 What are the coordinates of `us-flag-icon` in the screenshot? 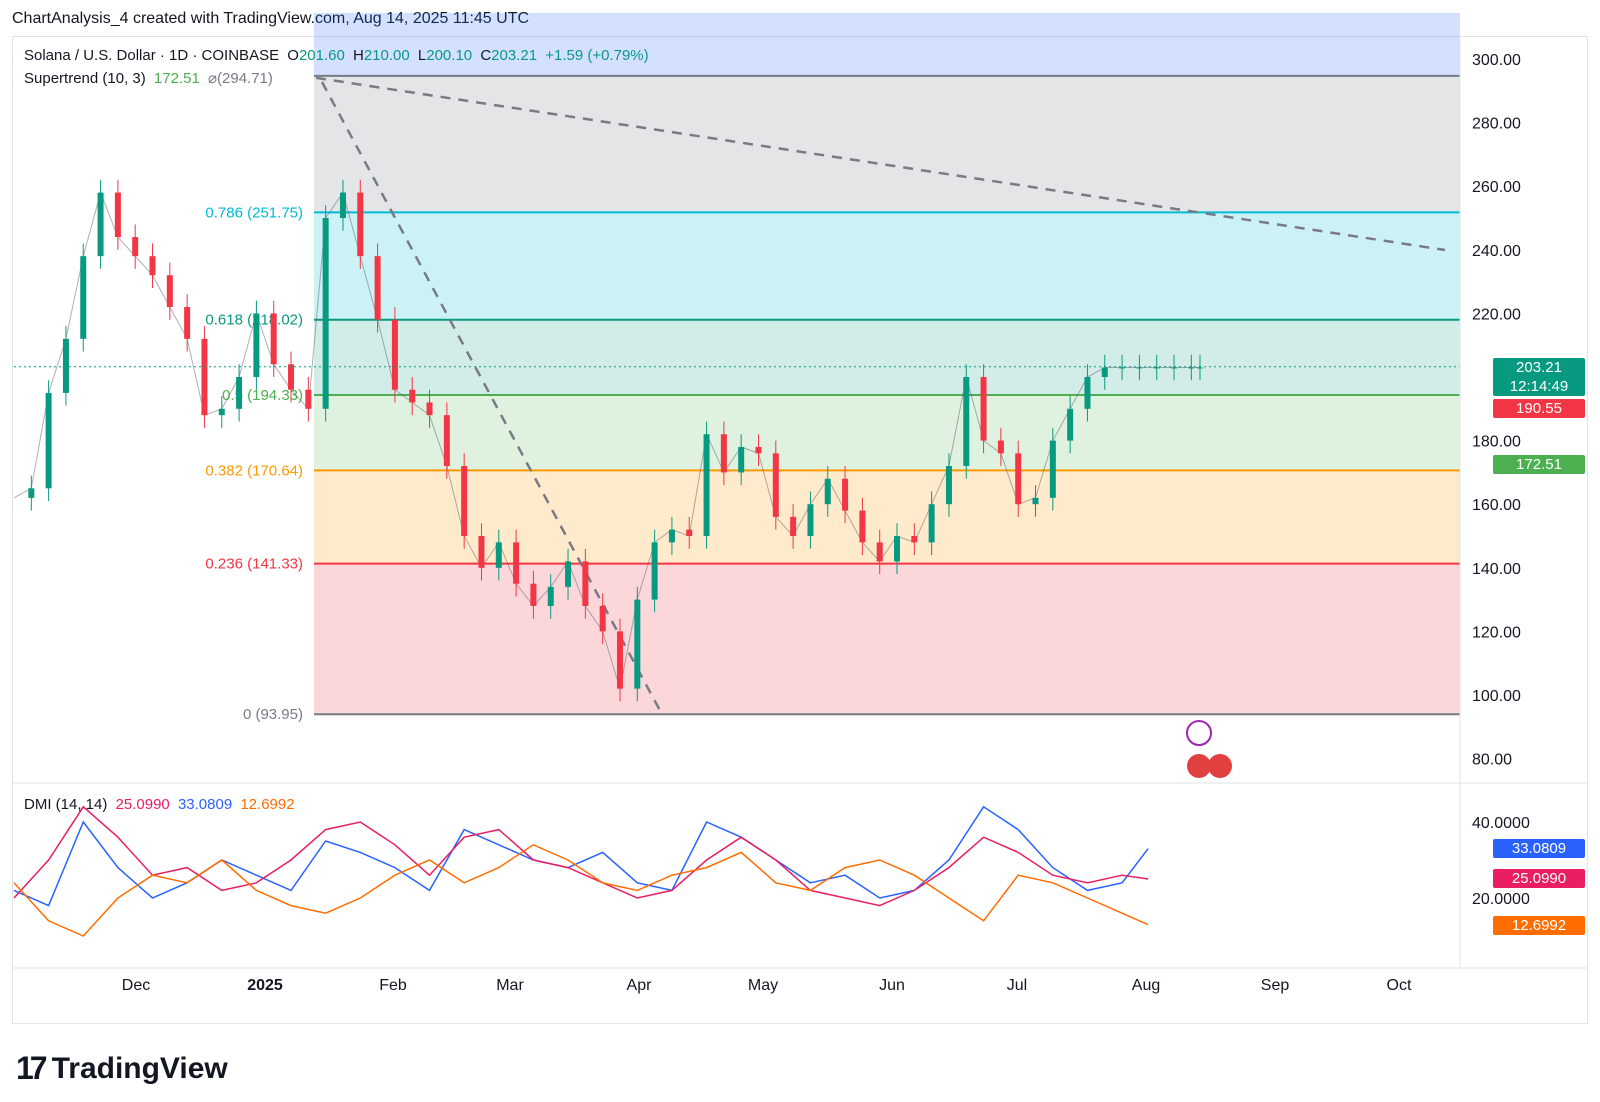 It's located at (1199, 766).